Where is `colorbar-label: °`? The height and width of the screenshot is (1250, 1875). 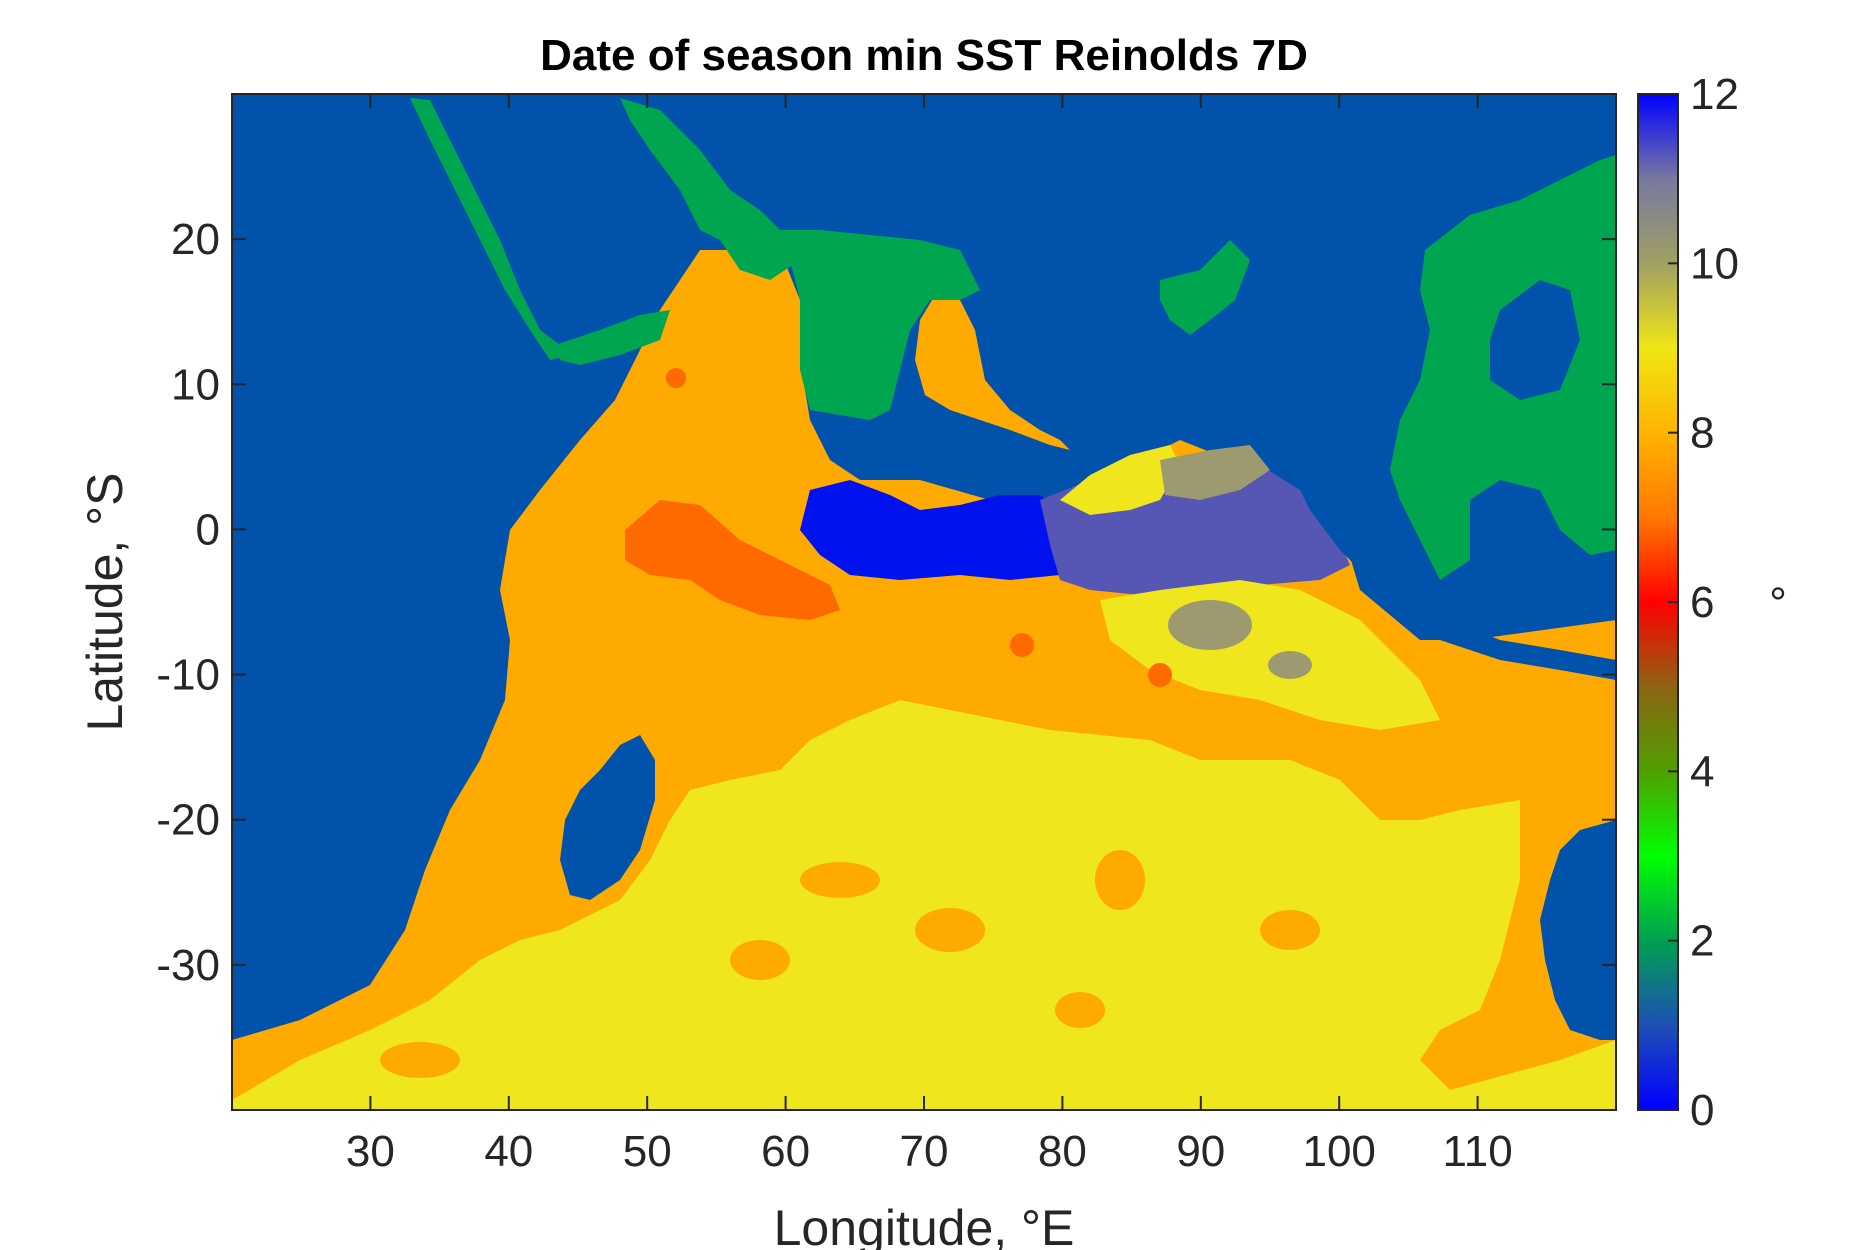
colorbar-label: ° is located at coordinates (1778, 603).